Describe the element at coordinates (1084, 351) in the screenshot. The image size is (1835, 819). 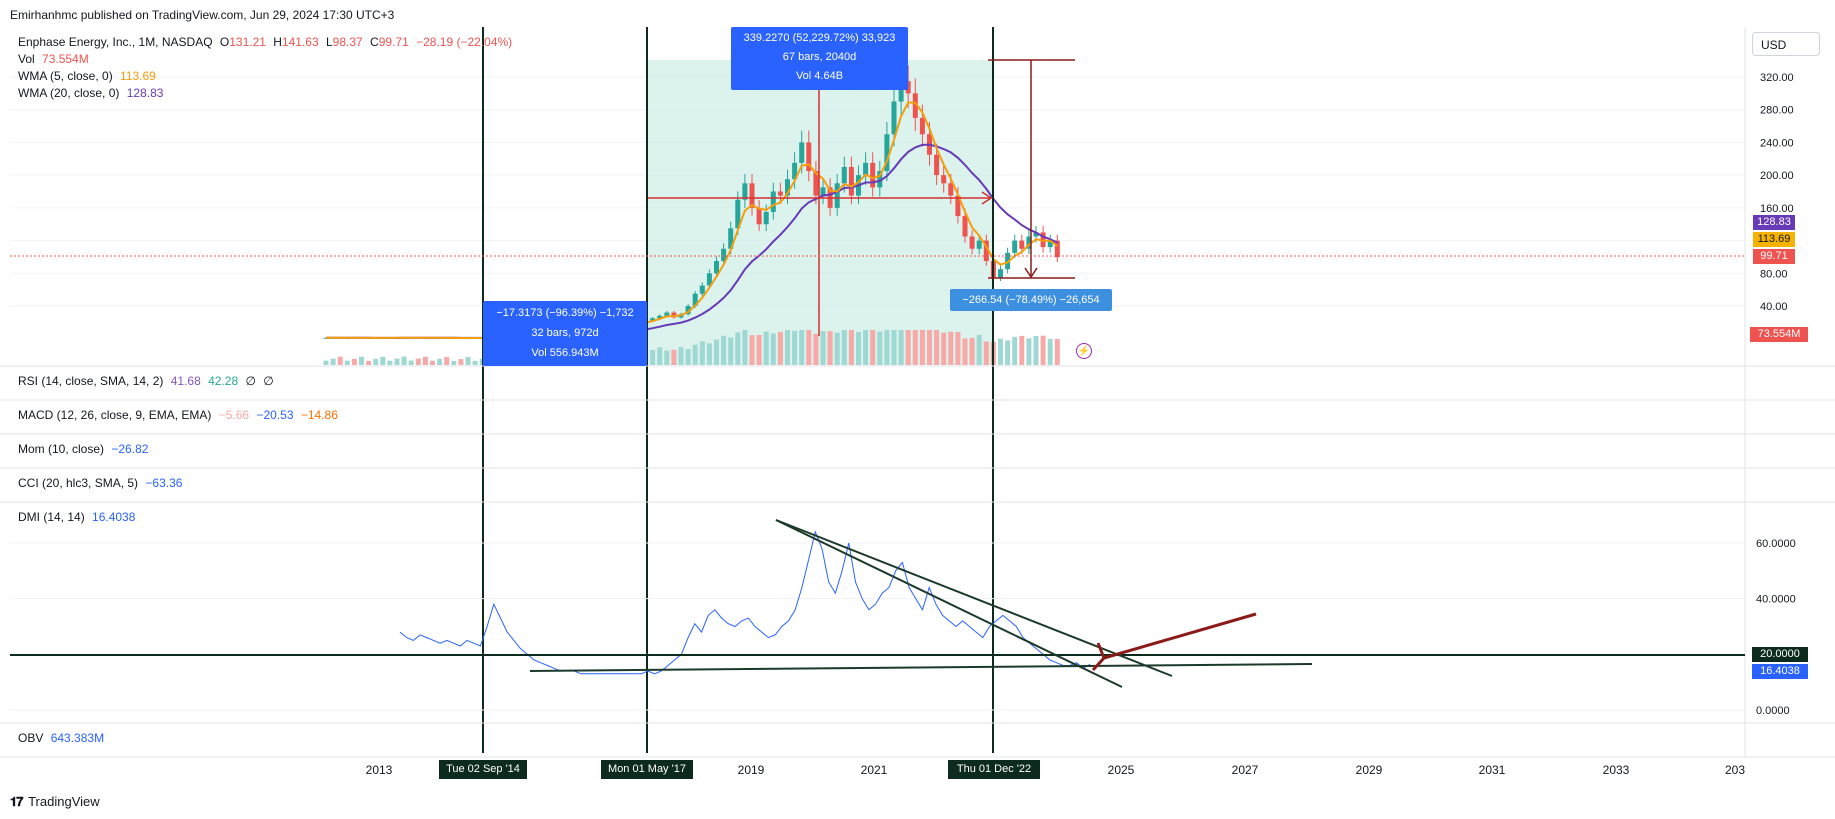
I see `lightning-icon: ⚡` at that location.